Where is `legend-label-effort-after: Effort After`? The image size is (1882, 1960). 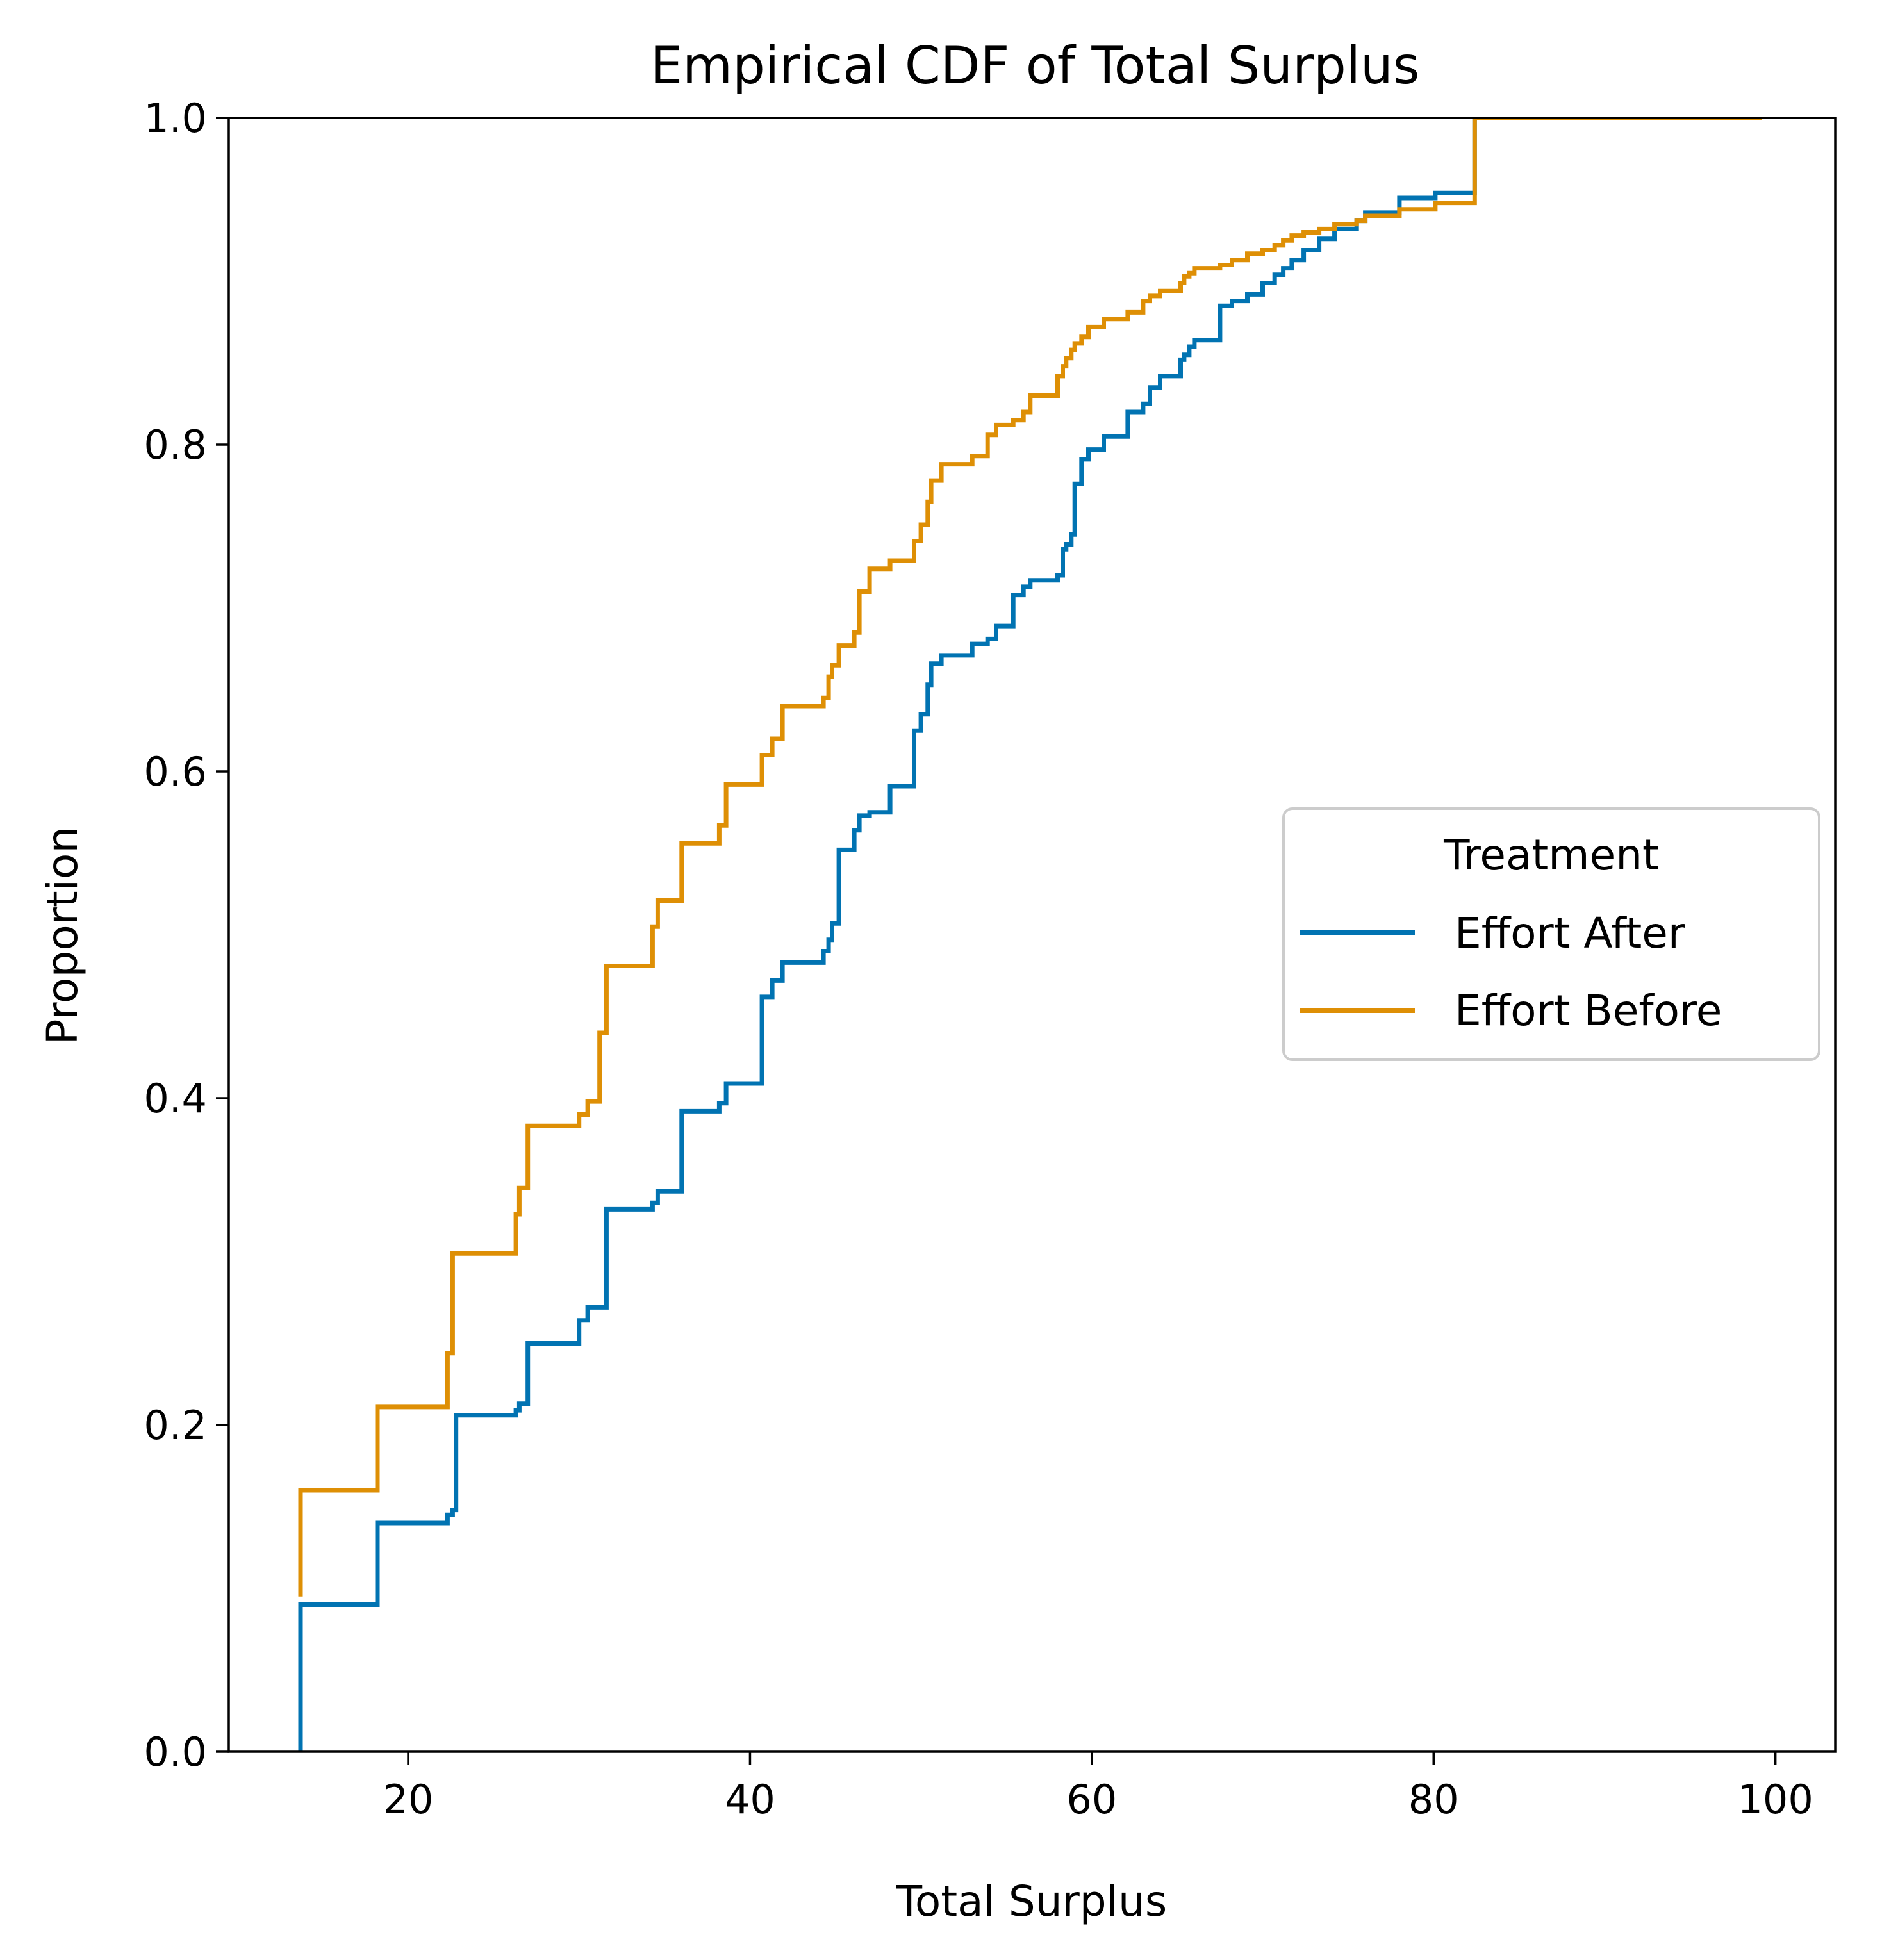 legend-label-effort-after: Effort After is located at coordinates (1570, 933).